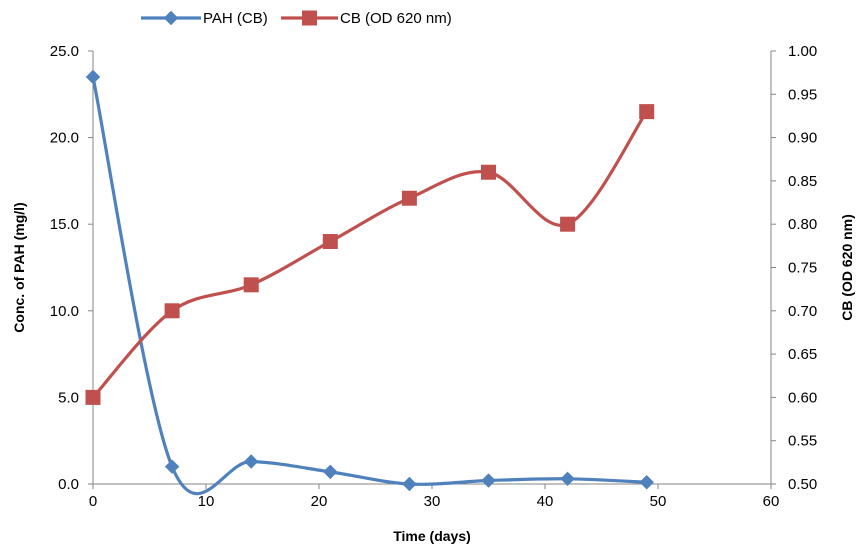  Describe the element at coordinates (802, 441) in the screenshot. I see `y2-tick-label: 0.55` at that location.